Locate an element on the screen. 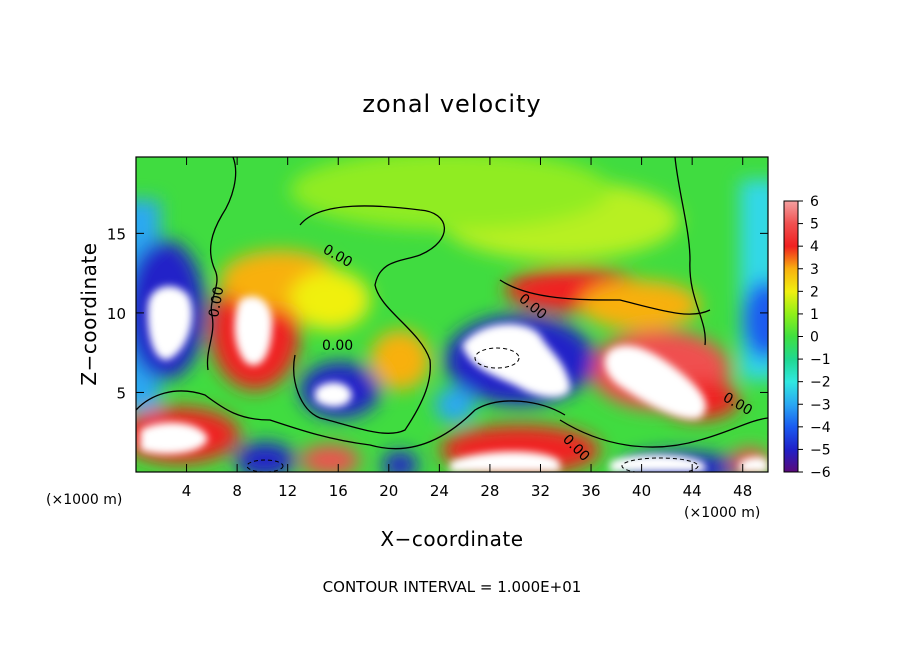 The image size is (904, 654). y-tick-label: 15 is located at coordinates (116, 234).